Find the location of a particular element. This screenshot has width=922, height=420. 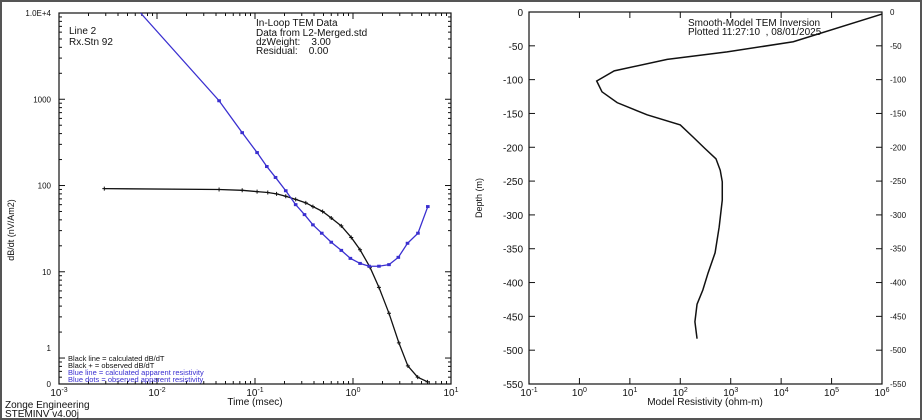

x-tick-label: 10⁴ is located at coordinates (781, 393).